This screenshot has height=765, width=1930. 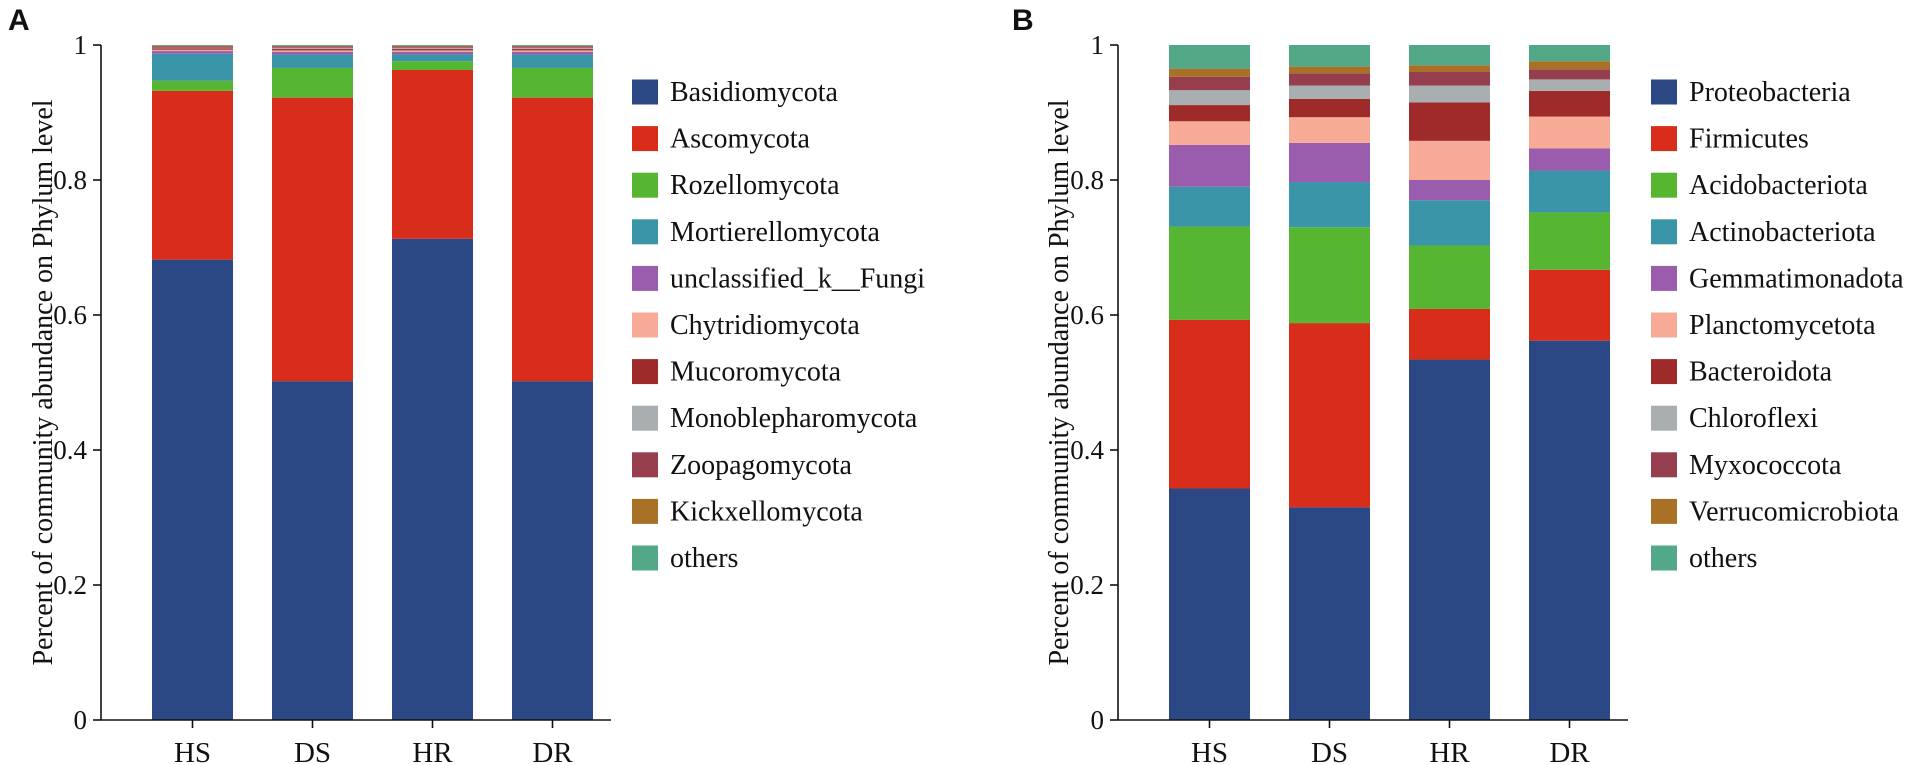 What do you see at coordinates (1209, 165) in the screenshot?
I see `bar-segment-hs-gemmatimonadota` at bounding box center [1209, 165].